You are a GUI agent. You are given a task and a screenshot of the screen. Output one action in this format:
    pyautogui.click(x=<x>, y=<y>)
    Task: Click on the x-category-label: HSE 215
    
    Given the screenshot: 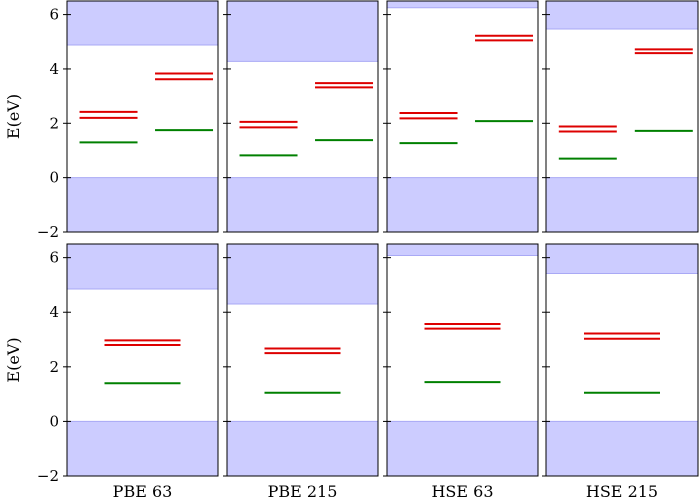 What is the action you would take?
    pyautogui.click(x=622, y=491)
    